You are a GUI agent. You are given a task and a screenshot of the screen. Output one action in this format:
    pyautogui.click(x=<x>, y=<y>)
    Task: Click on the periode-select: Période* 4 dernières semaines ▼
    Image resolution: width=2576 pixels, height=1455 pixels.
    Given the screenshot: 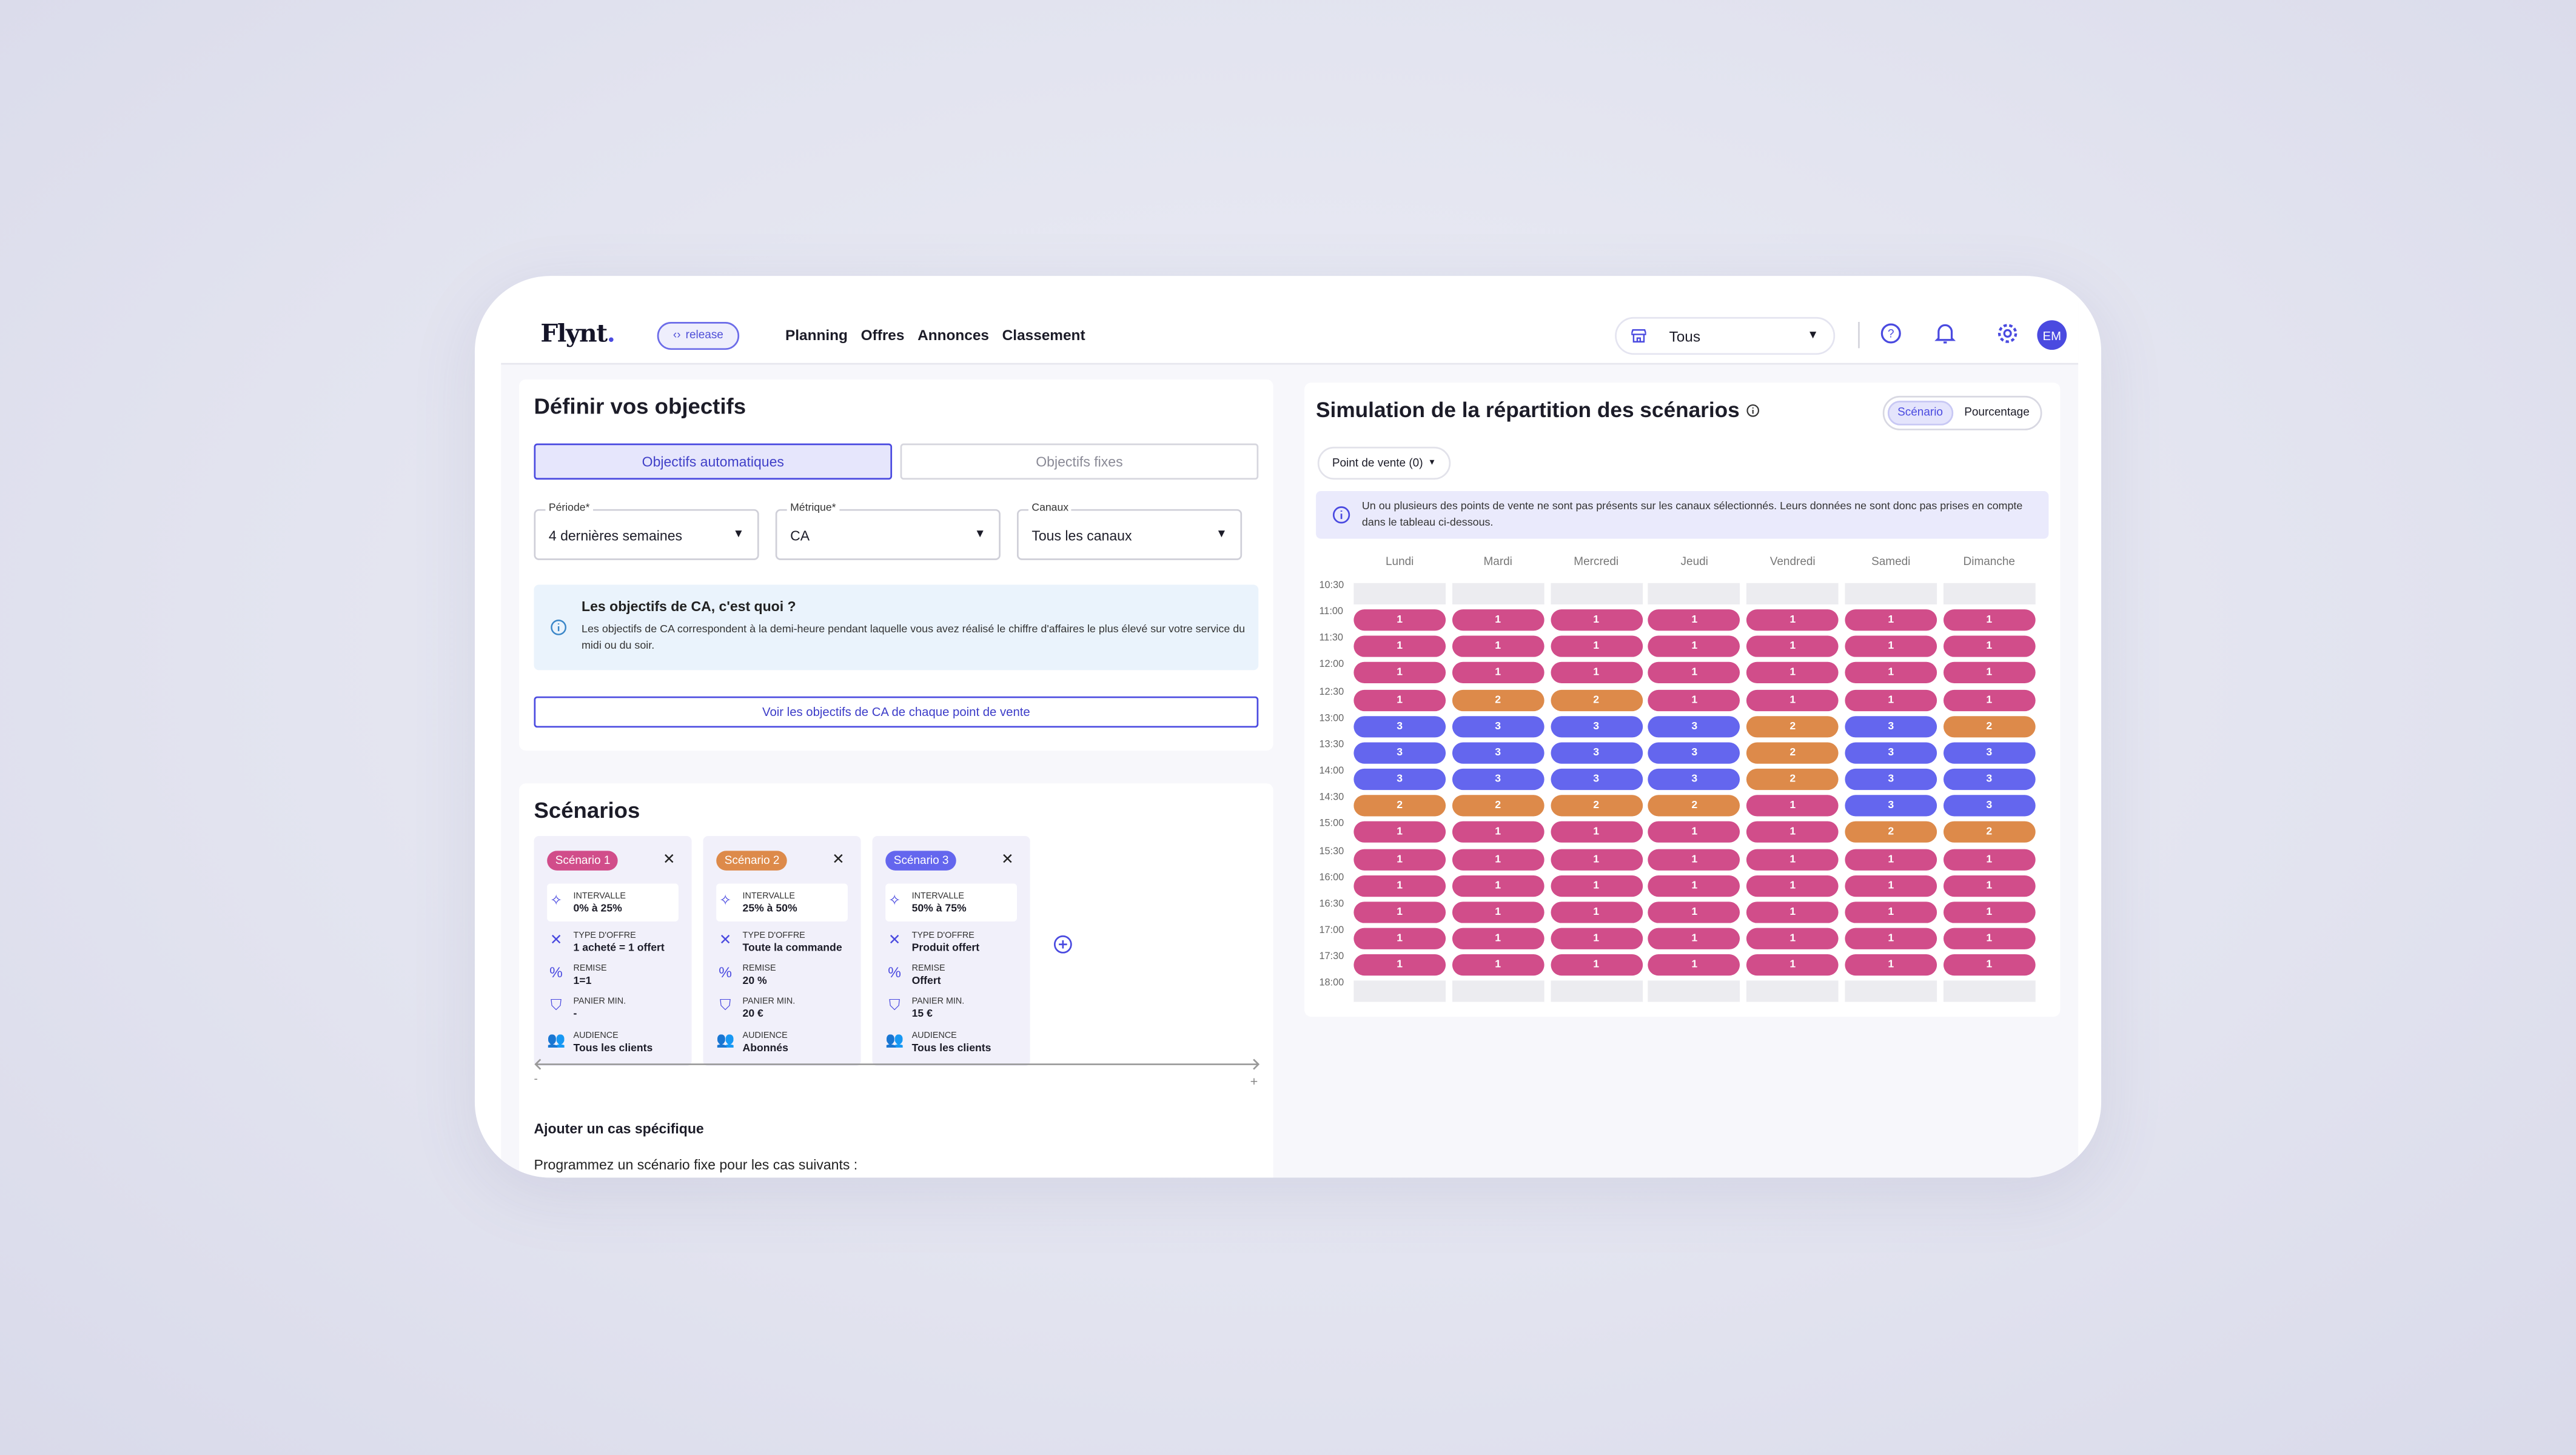 What is the action you would take?
    pyautogui.click(x=646, y=531)
    